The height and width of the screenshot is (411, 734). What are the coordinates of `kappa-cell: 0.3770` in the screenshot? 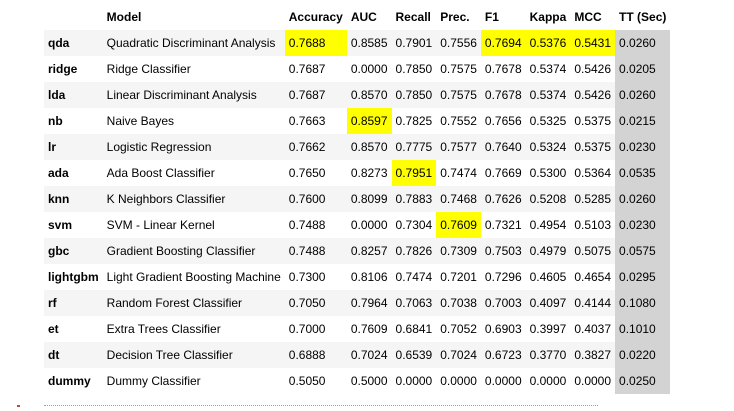 It's located at (548, 355).